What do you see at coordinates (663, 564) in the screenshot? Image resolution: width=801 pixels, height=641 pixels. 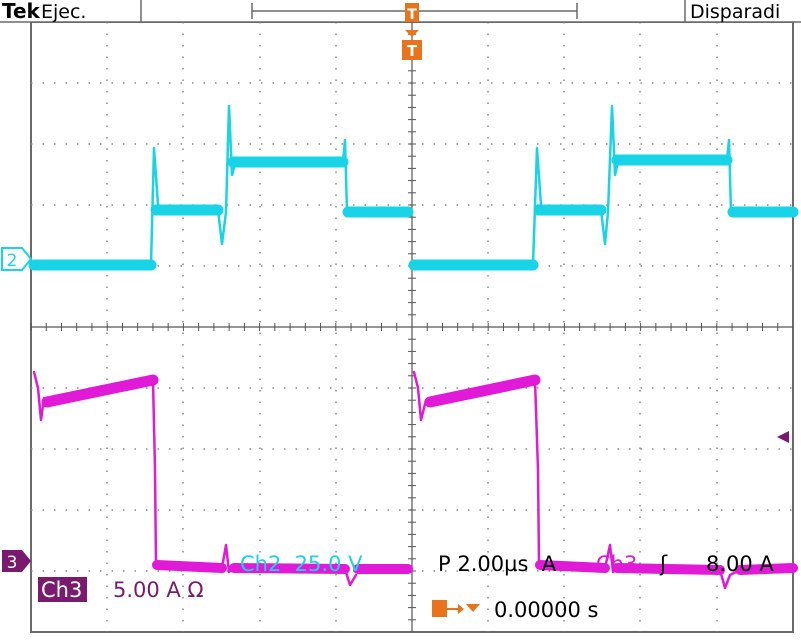 I see `trigger-slope-icon: ʃ` at bounding box center [663, 564].